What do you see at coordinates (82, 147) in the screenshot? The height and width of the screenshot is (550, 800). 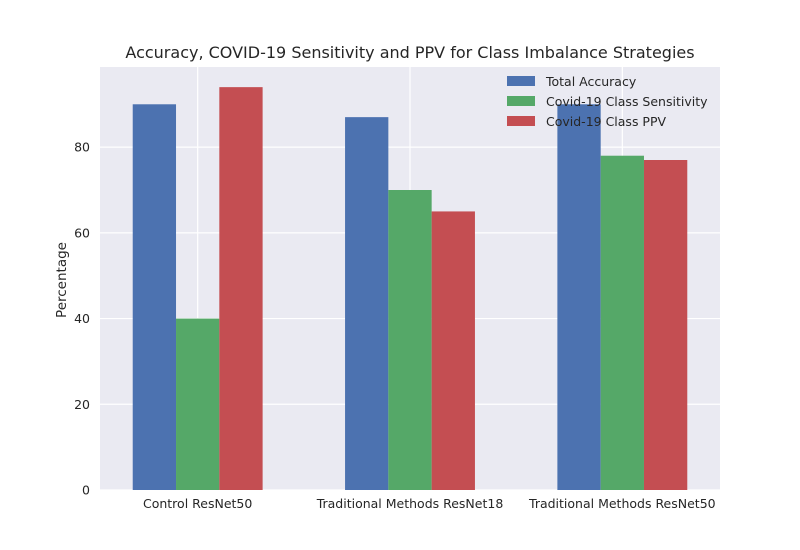 I see `y-tick-label: 80` at bounding box center [82, 147].